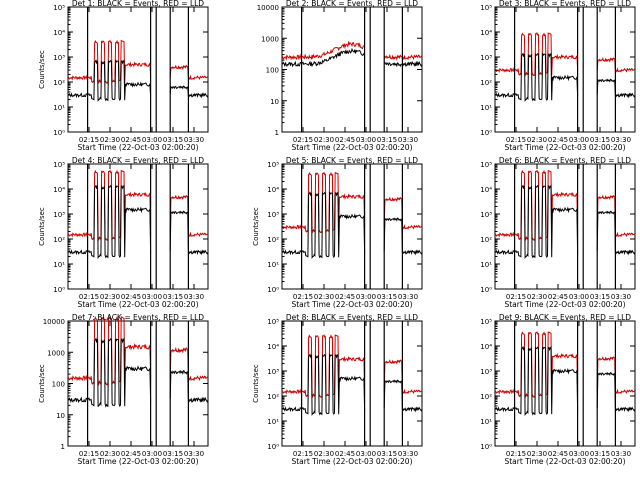  What do you see at coordinates (565, 317) in the screenshot?
I see `panel-title: Det 9: BLACK = Events, RED = LLD` at bounding box center [565, 317].